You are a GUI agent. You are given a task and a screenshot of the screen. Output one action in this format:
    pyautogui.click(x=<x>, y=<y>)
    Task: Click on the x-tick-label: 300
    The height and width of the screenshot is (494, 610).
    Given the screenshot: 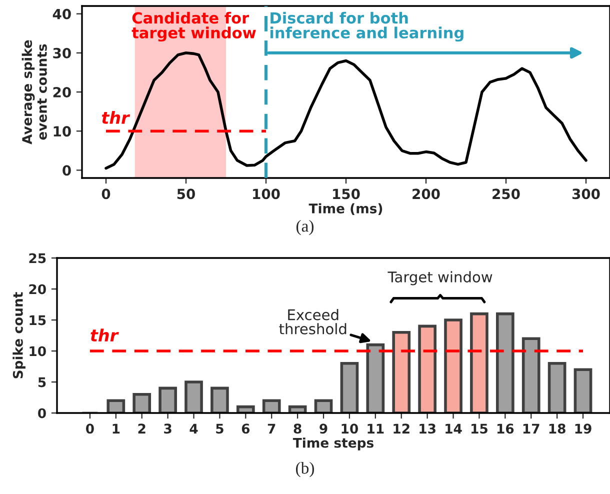 What is the action you would take?
    pyautogui.click(x=586, y=194)
    